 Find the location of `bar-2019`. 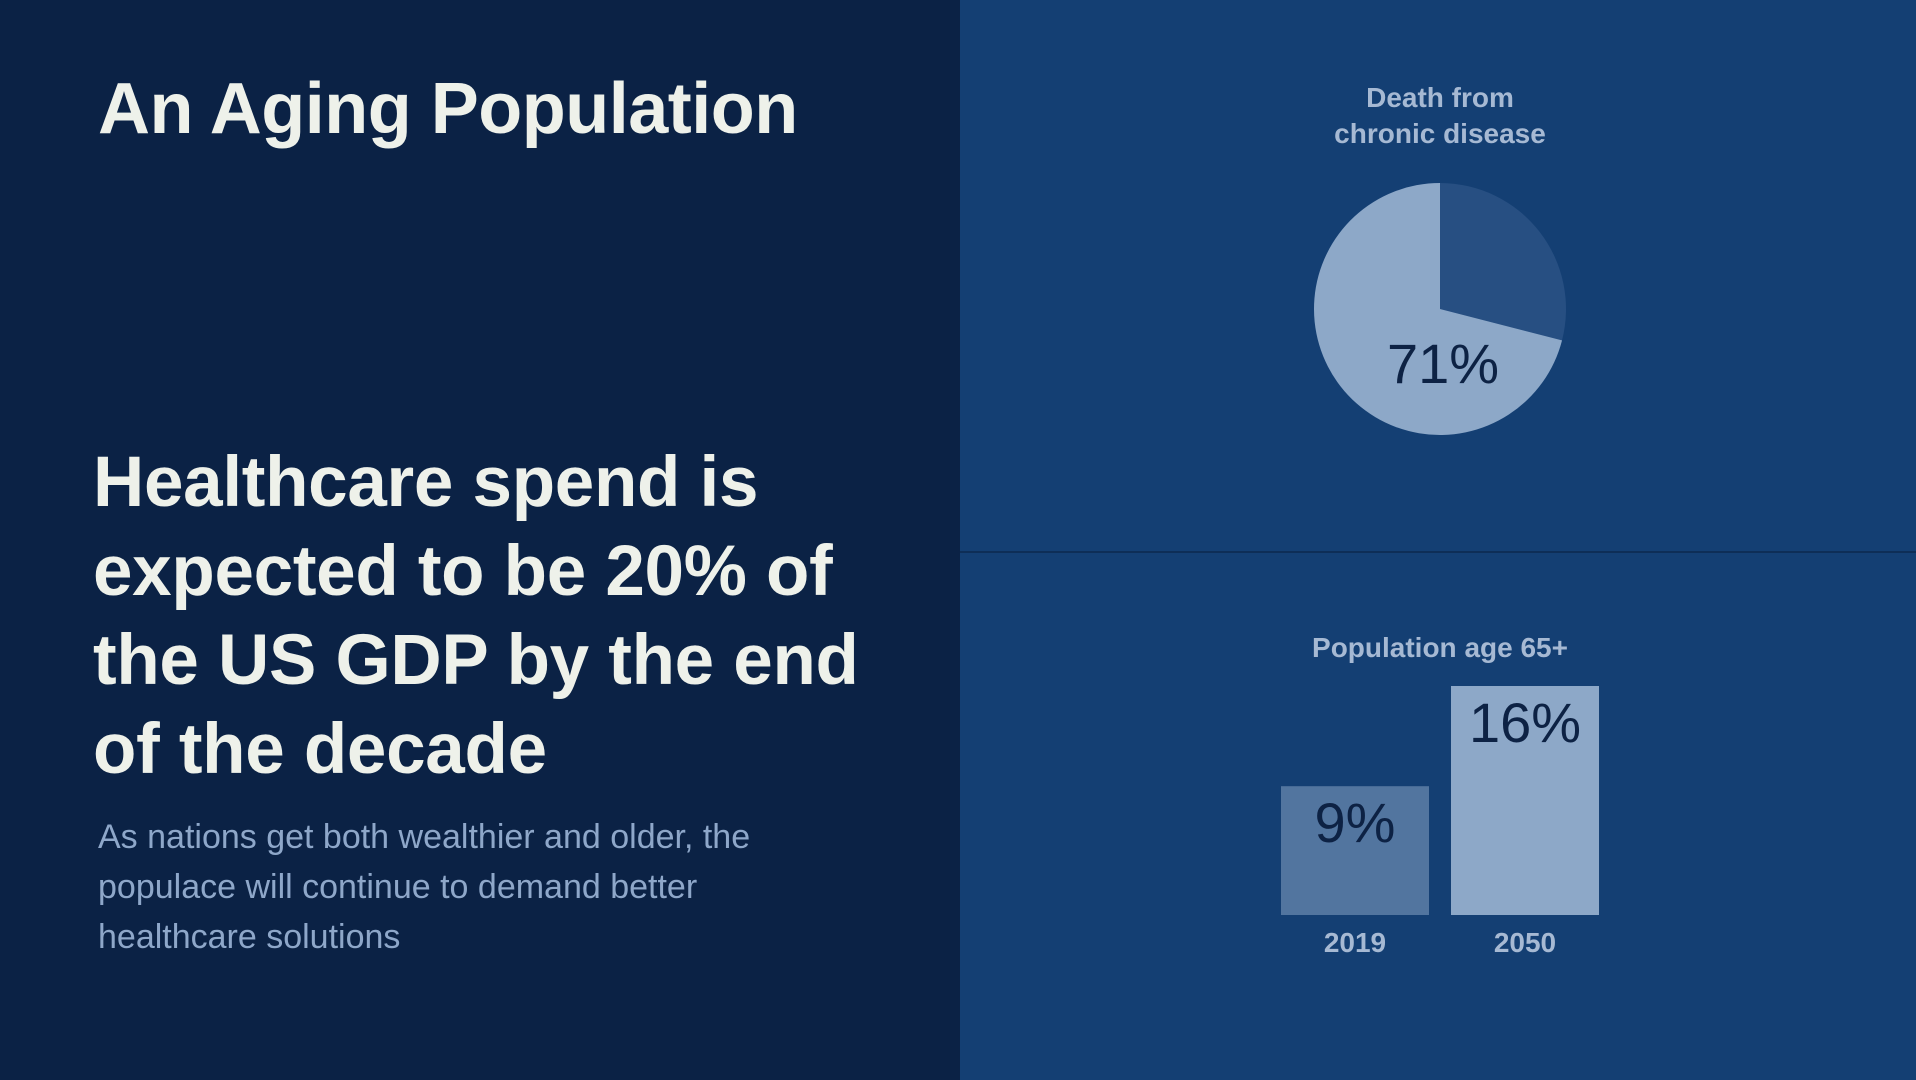

bar-2019 is located at coordinates (1355, 850).